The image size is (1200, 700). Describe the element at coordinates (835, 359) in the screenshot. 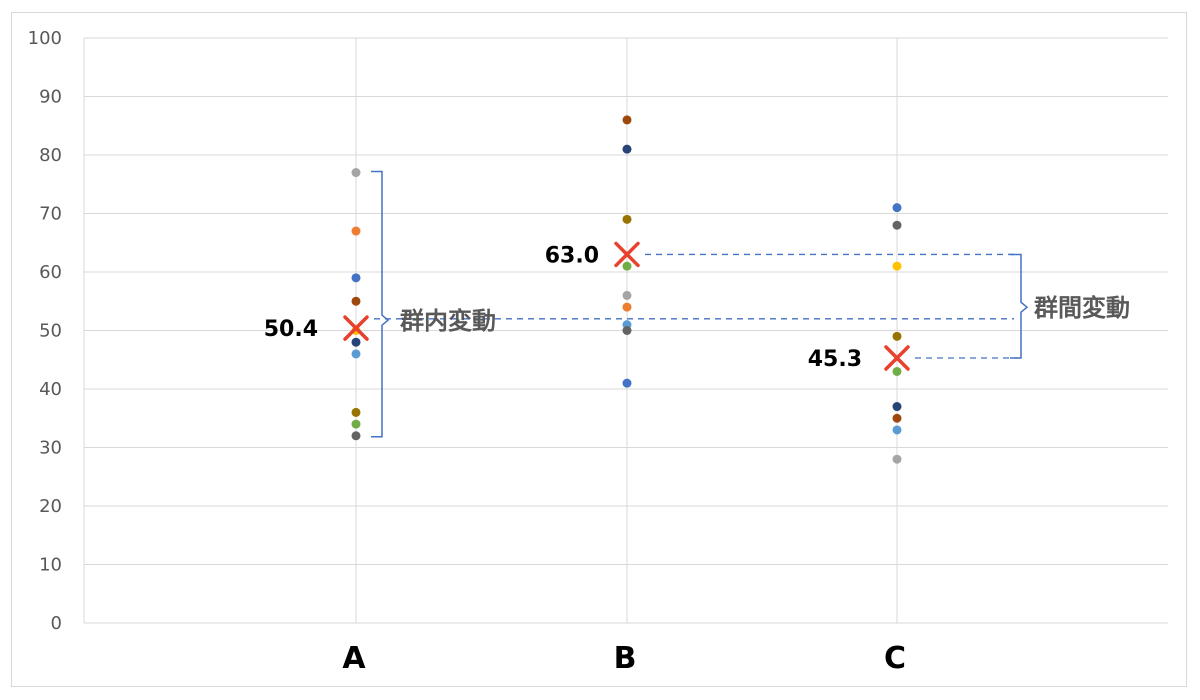

I see `mean-label-c: 45.3` at that location.